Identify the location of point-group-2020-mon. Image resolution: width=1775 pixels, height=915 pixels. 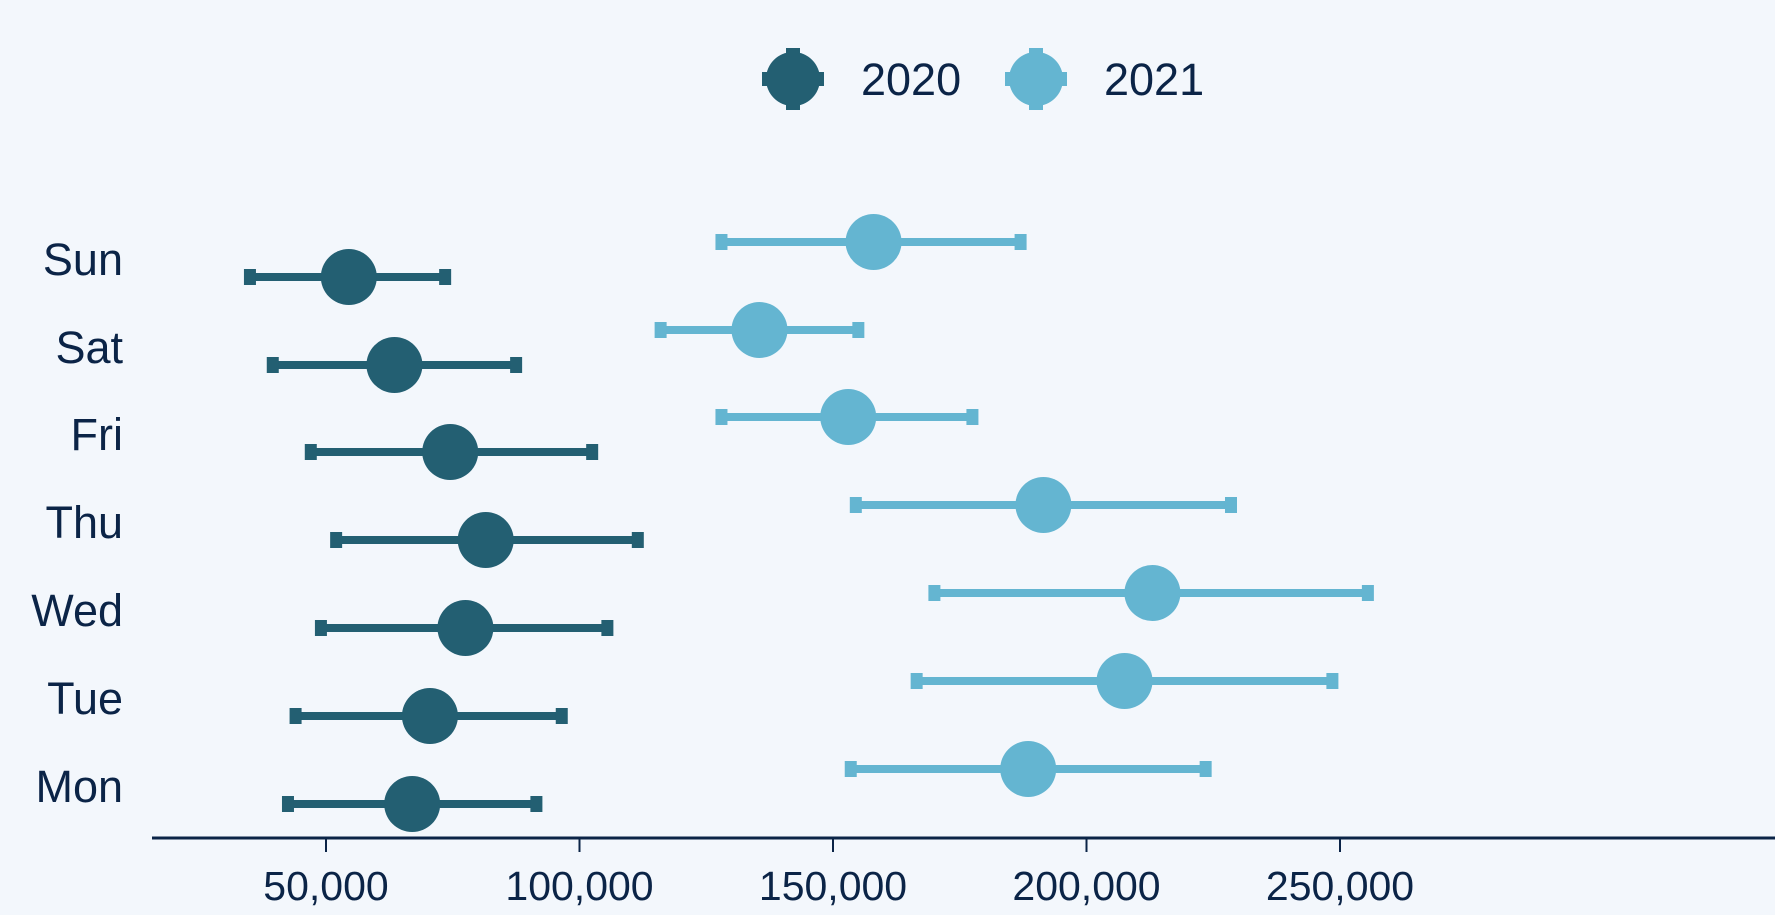
(412, 804).